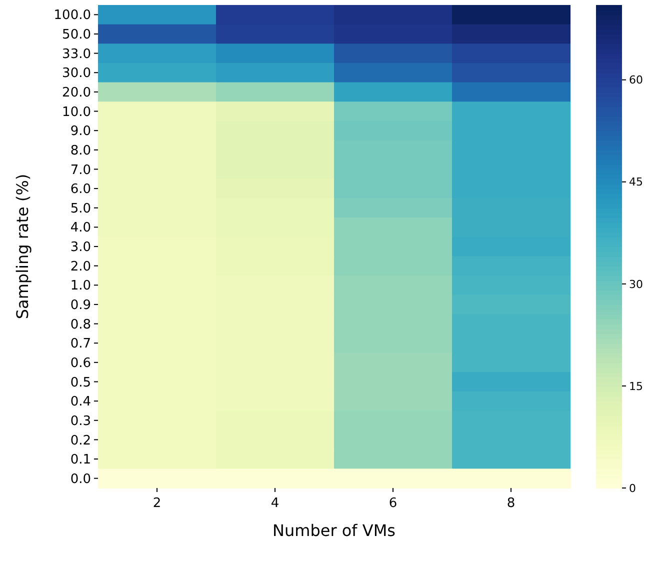  What do you see at coordinates (511, 503) in the screenshot?
I see `x-tick-label: 8` at bounding box center [511, 503].